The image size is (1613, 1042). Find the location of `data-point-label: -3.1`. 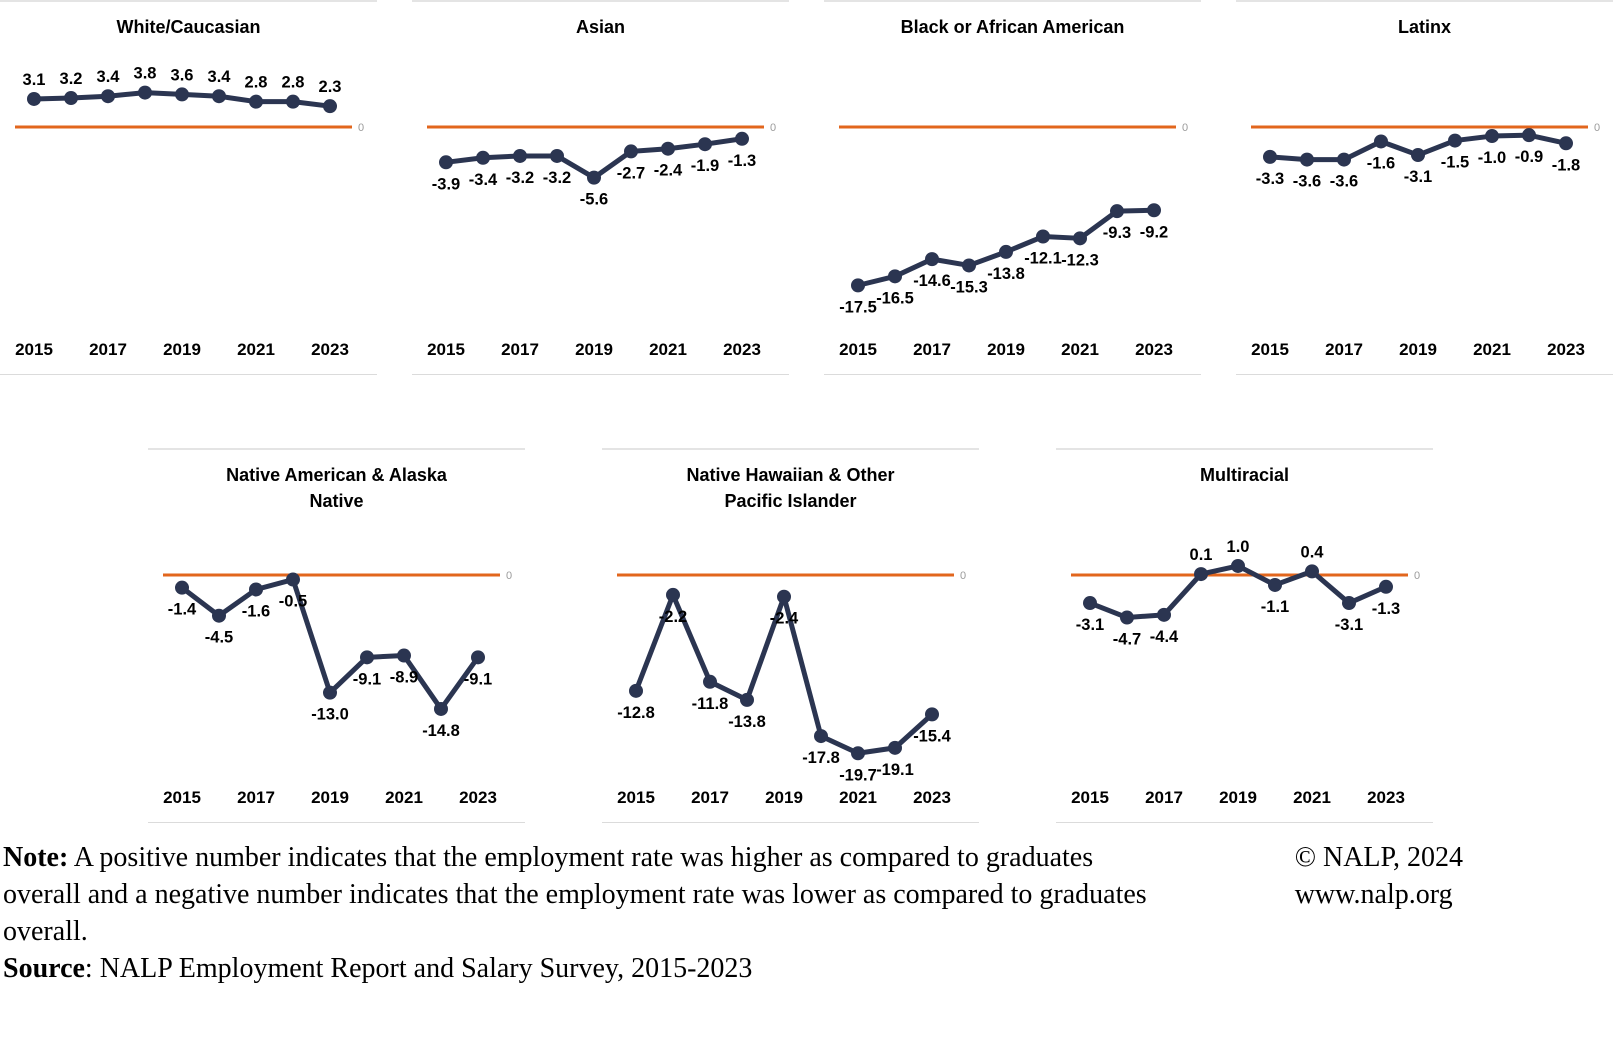

data-point-label: -3.1 is located at coordinates (1418, 177).